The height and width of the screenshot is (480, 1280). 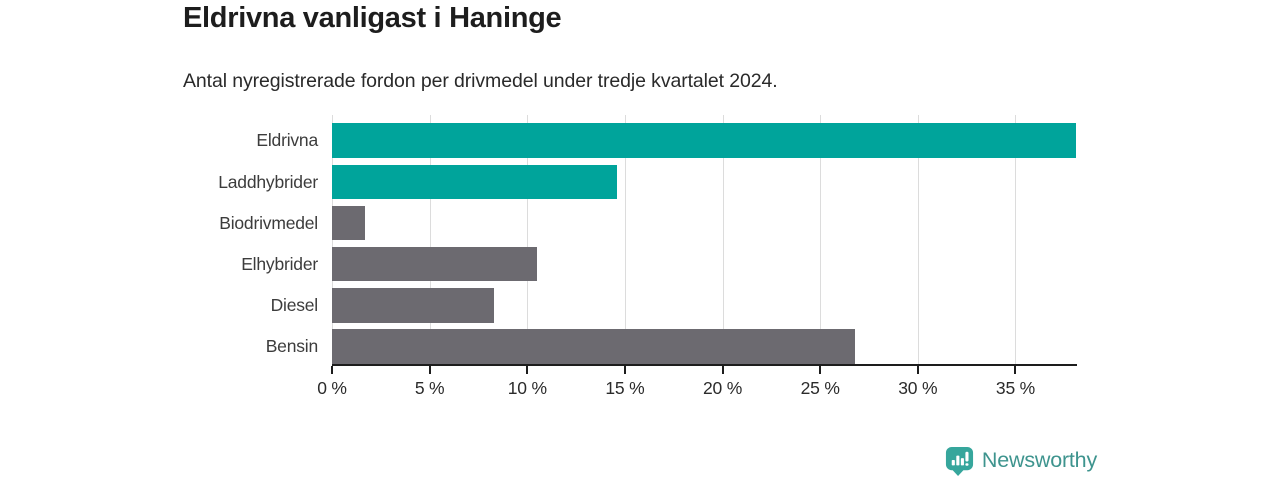 What do you see at coordinates (413, 305) in the screenshot?
I see `bar-diesel` at bounding box center [413, 305].